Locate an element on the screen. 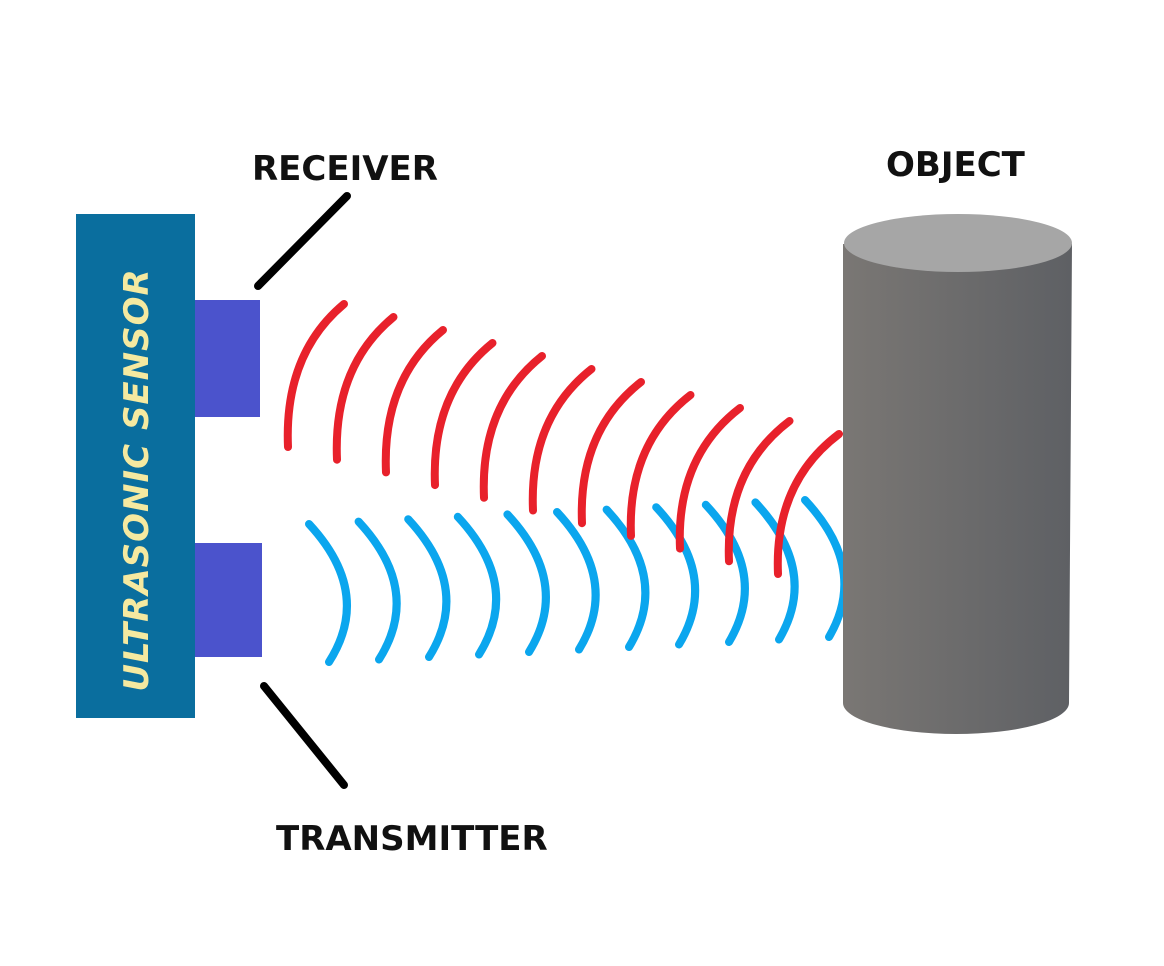 The height and width of the screenshot is (966, 1164). object-cylinder-top is located at coordinates (958, 243).